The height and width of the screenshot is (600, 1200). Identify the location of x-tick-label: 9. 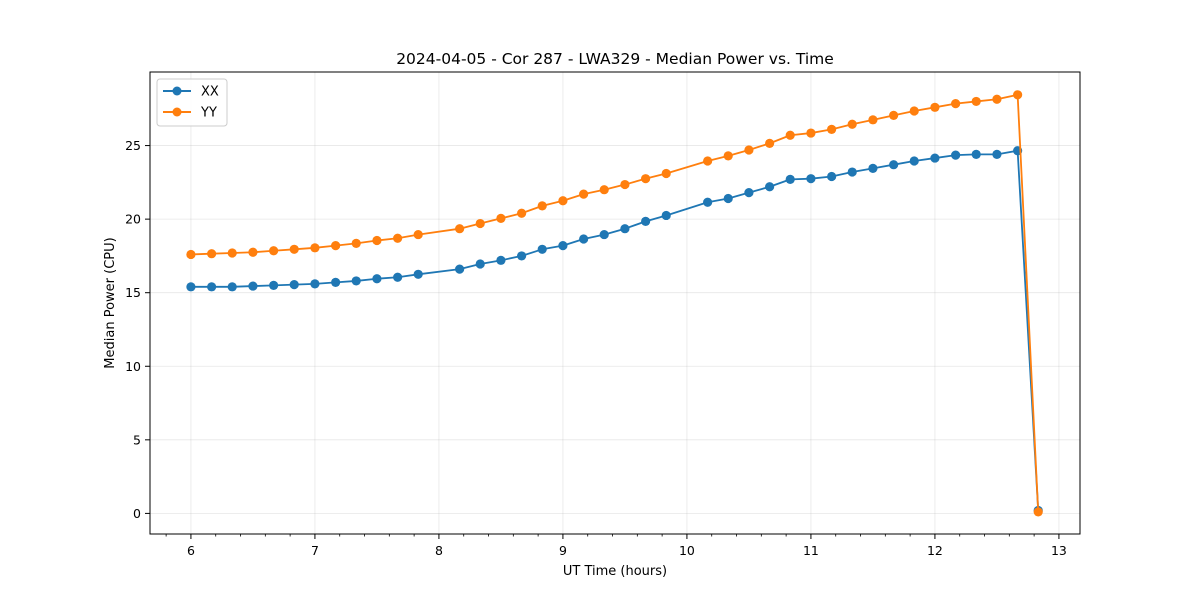
(563, 550).